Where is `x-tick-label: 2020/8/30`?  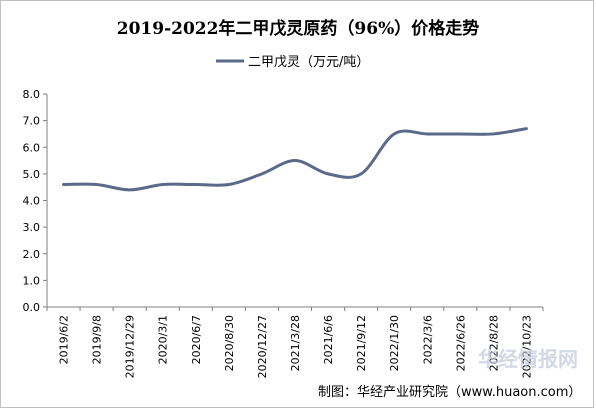
x-tick-label: 2020/8/30 is located at coordinates (229, 343).